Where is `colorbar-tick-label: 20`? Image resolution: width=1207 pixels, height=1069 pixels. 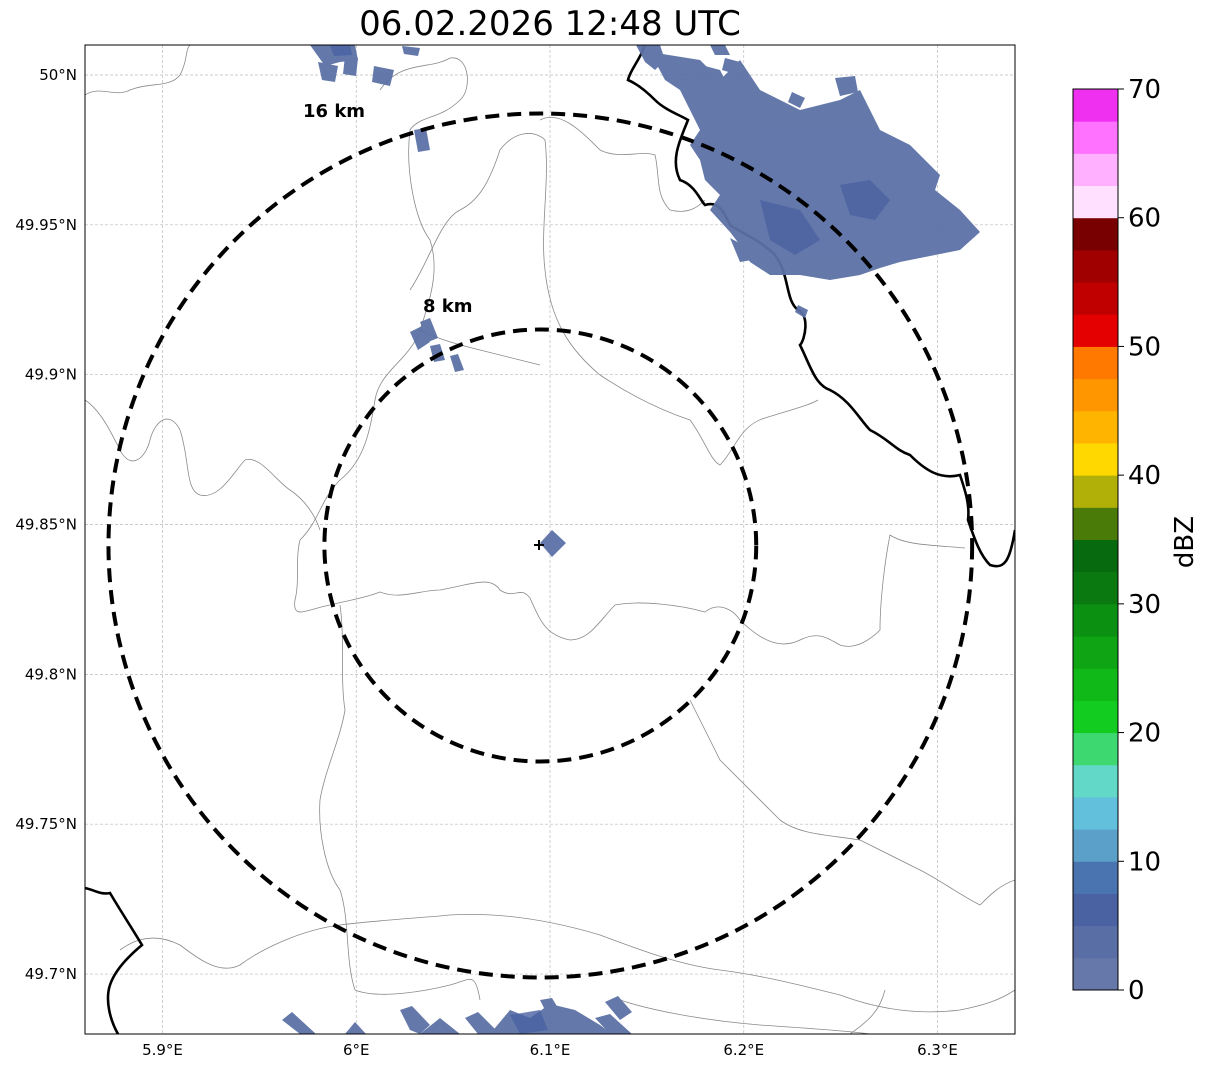
colorbar-tick-label: 20 is located at coordinates (1144, 734).